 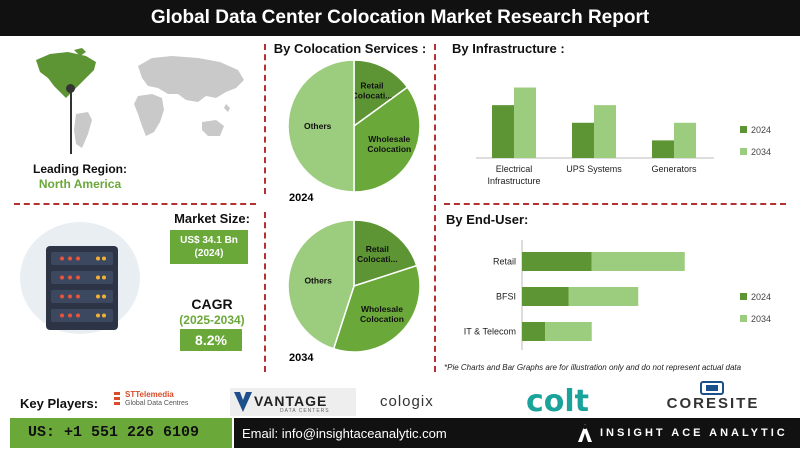 What do you see at coordinates (80, 169) in the screenshot?
I see `leading-region-label: Leading Region:` at bounding box center [80, 169].